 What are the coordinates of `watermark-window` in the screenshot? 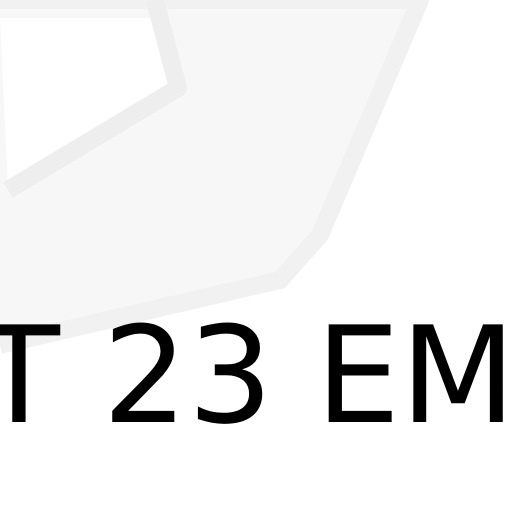 It's located at (89, 104).